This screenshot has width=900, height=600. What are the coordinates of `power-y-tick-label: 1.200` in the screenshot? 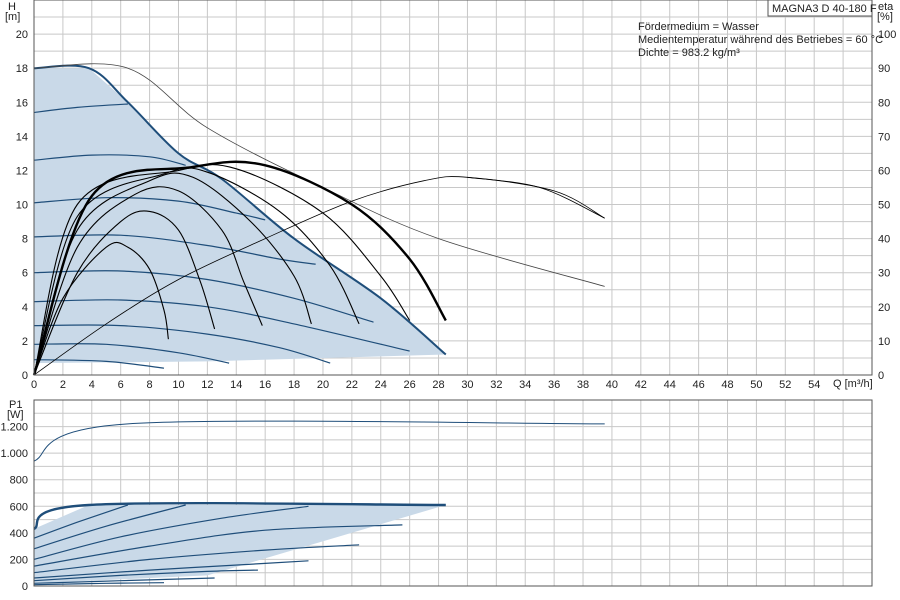 It's located at (14, 428).